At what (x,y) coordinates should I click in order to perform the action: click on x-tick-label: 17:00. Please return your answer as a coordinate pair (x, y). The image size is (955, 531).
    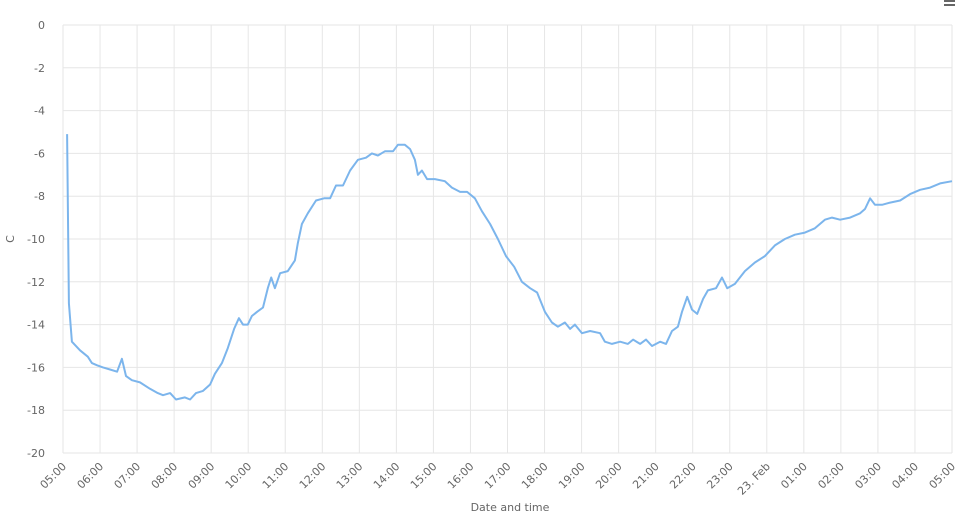
    Looking at the image, I should click on (498, 476).